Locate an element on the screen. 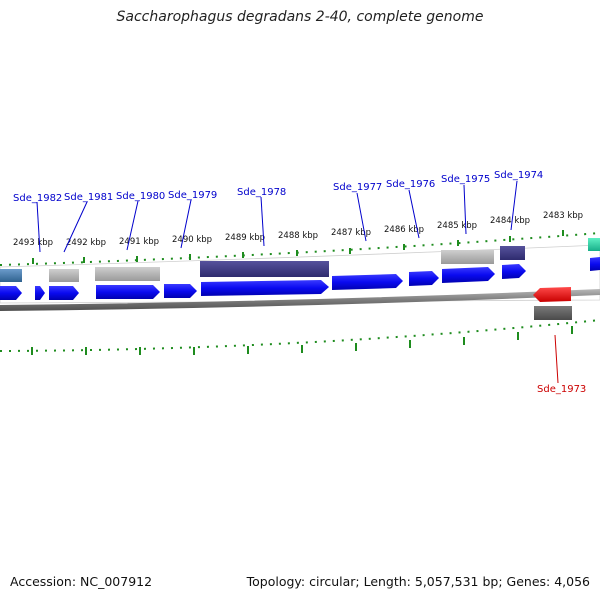 This screenshot has height=600, width=600. forward-genes is located at coordinates (300, 278).